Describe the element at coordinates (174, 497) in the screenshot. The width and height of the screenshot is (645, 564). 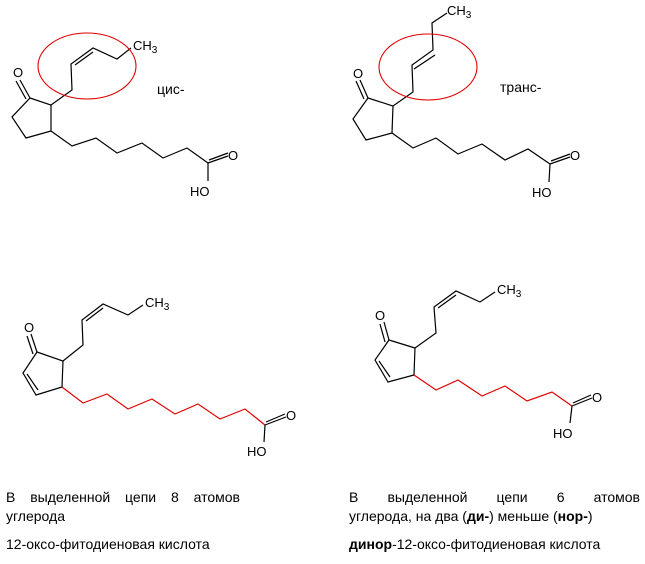
I see `word: 8` at that location.